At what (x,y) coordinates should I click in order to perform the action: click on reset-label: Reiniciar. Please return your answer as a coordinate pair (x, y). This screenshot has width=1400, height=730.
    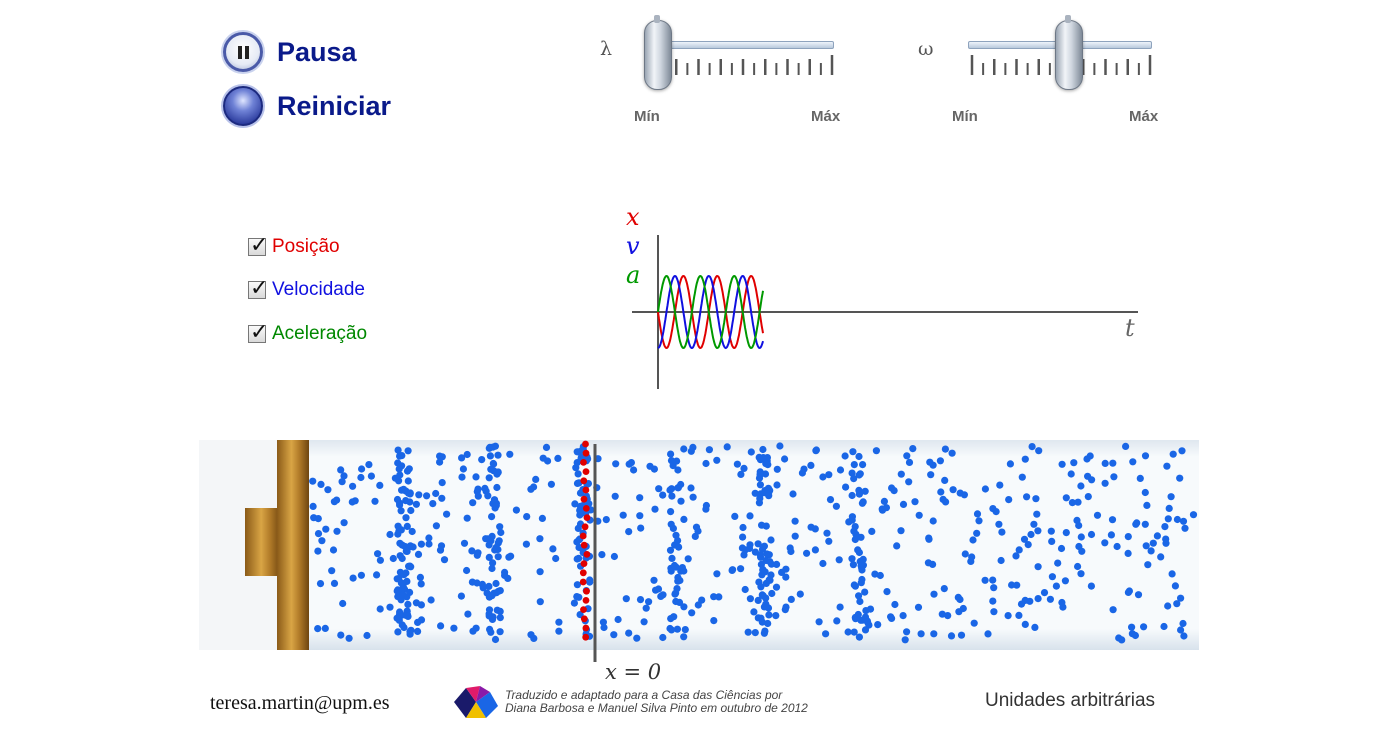
    Looking at the image, I should click on (334, 105).